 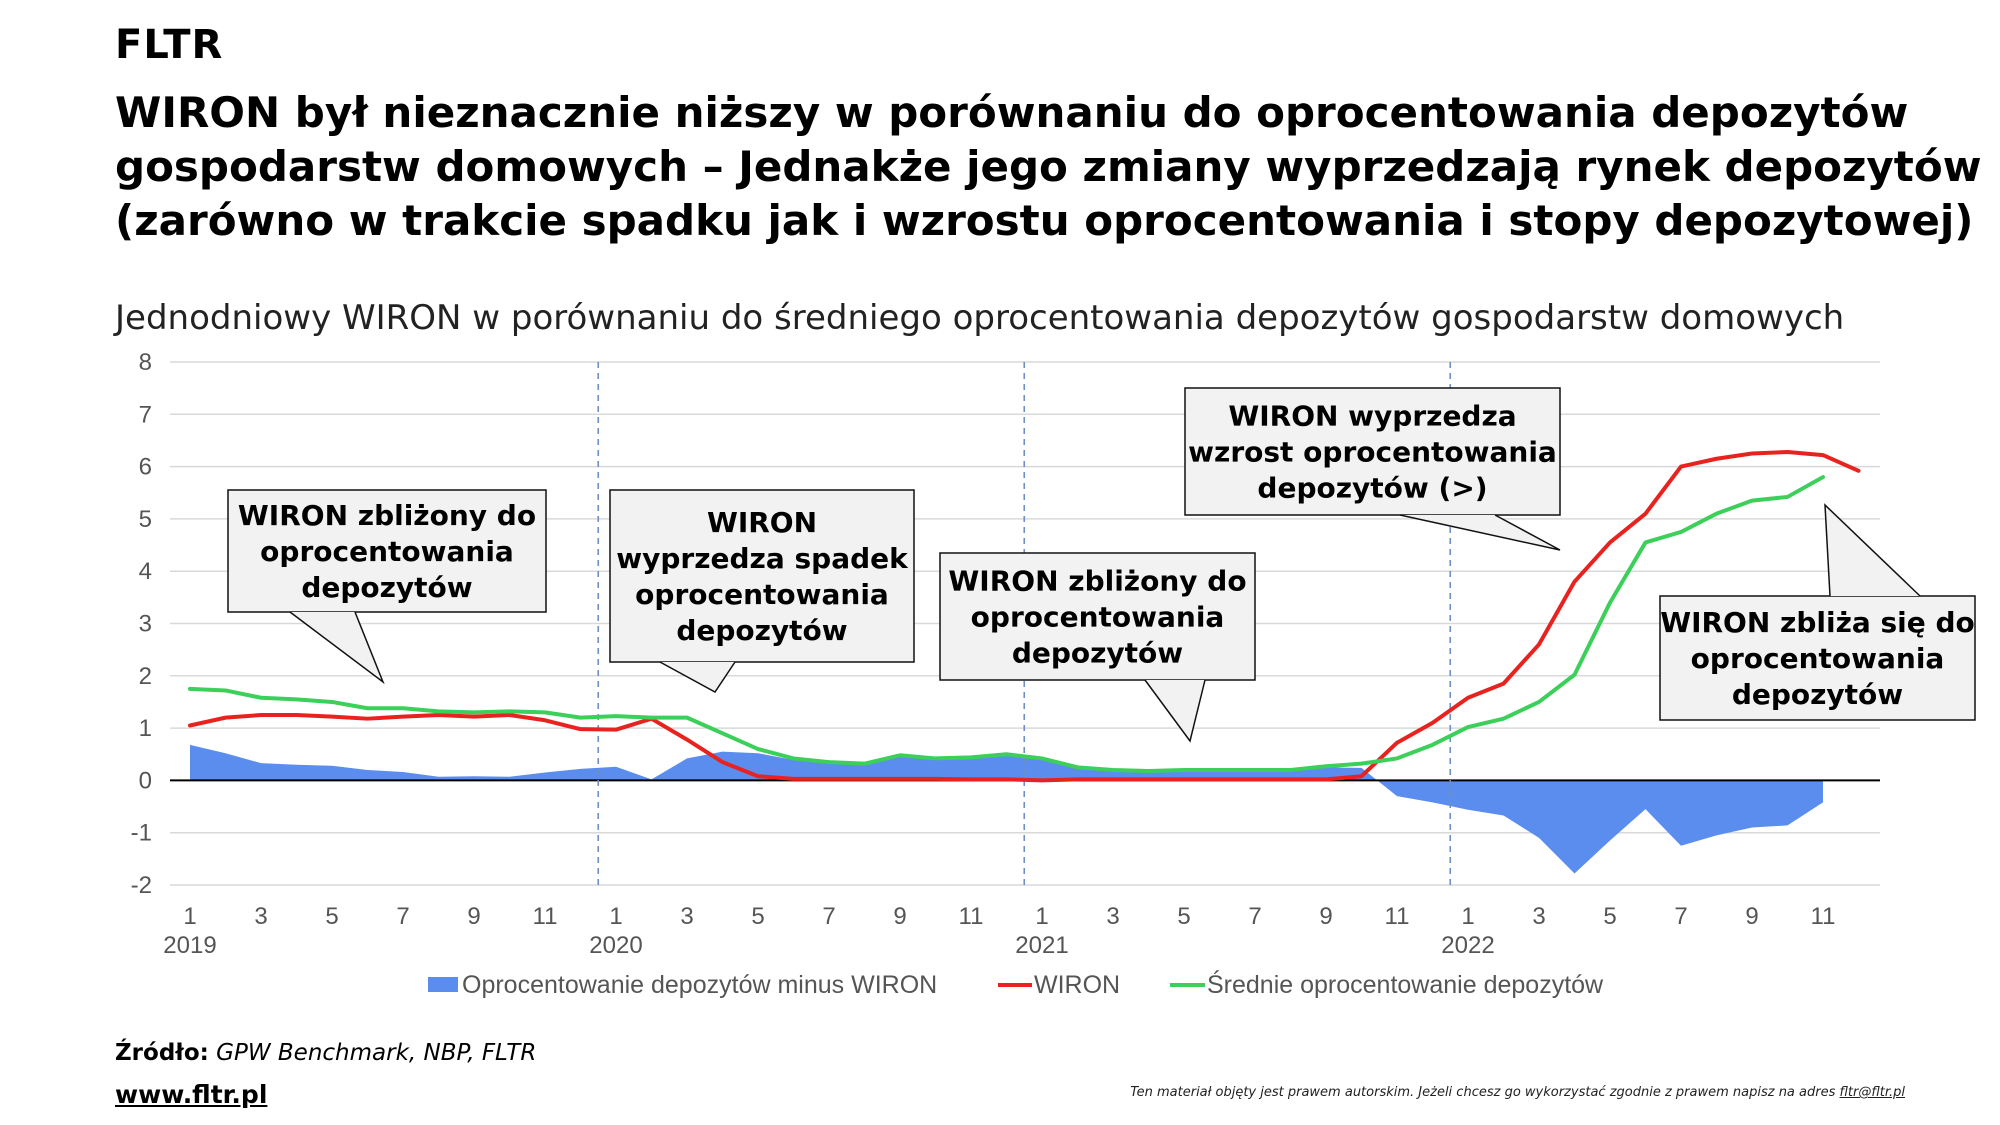 I want to click on callout-text-line: wzrost oprocentowania, so click(x=1372, y=452).